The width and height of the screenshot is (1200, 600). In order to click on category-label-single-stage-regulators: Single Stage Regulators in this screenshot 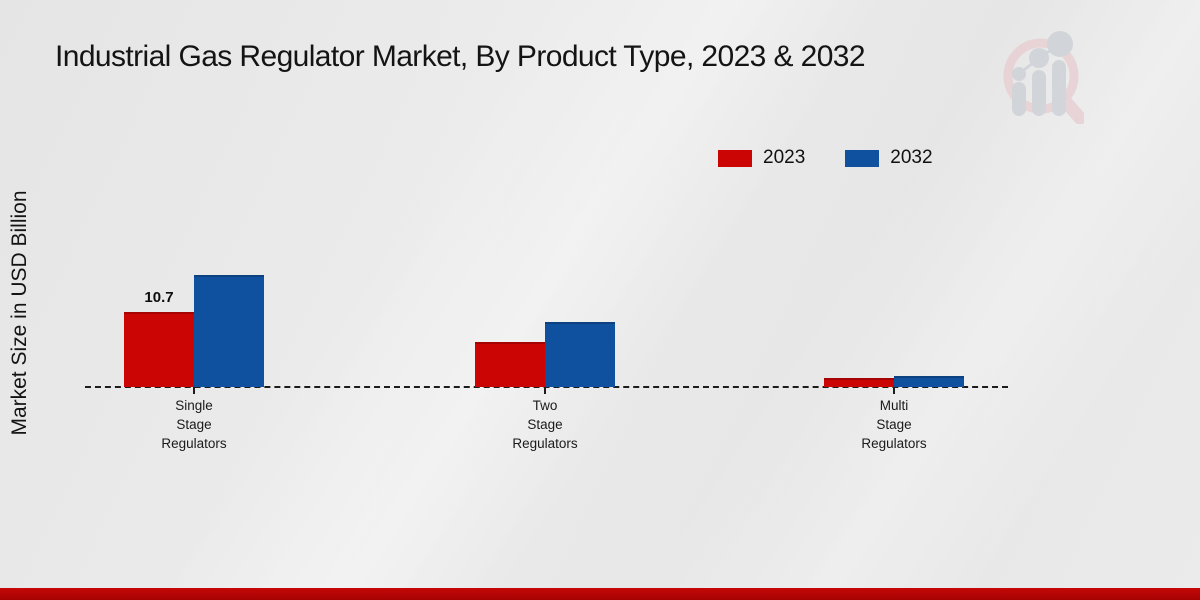, I will do `click(194, 424)`.